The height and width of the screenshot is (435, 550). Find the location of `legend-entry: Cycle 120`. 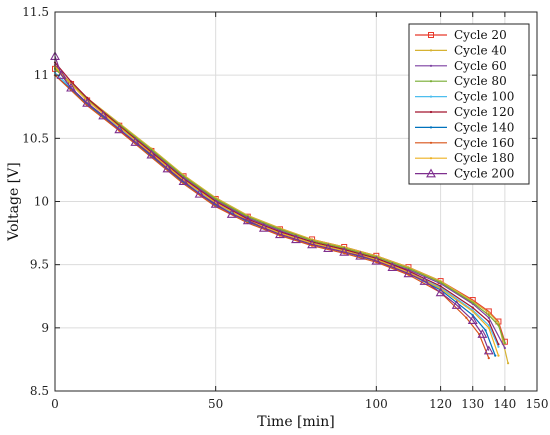

legend-entry: Cycle 120 is located at coordinates (464, 112).